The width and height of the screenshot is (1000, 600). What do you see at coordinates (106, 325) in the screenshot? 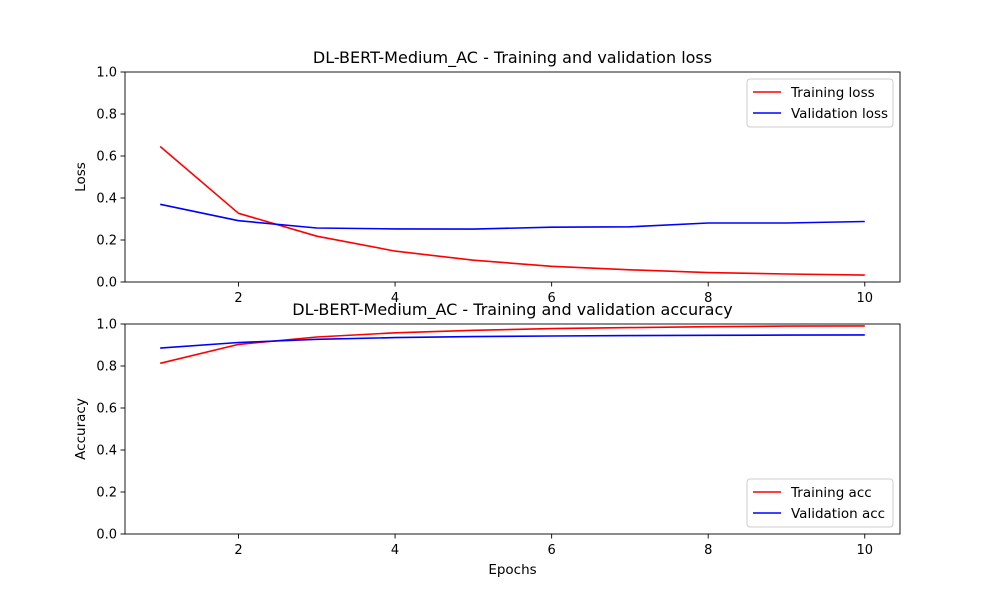
I see `accuracy-y-tick-label: 1.0` at bounding box center [106, 325].